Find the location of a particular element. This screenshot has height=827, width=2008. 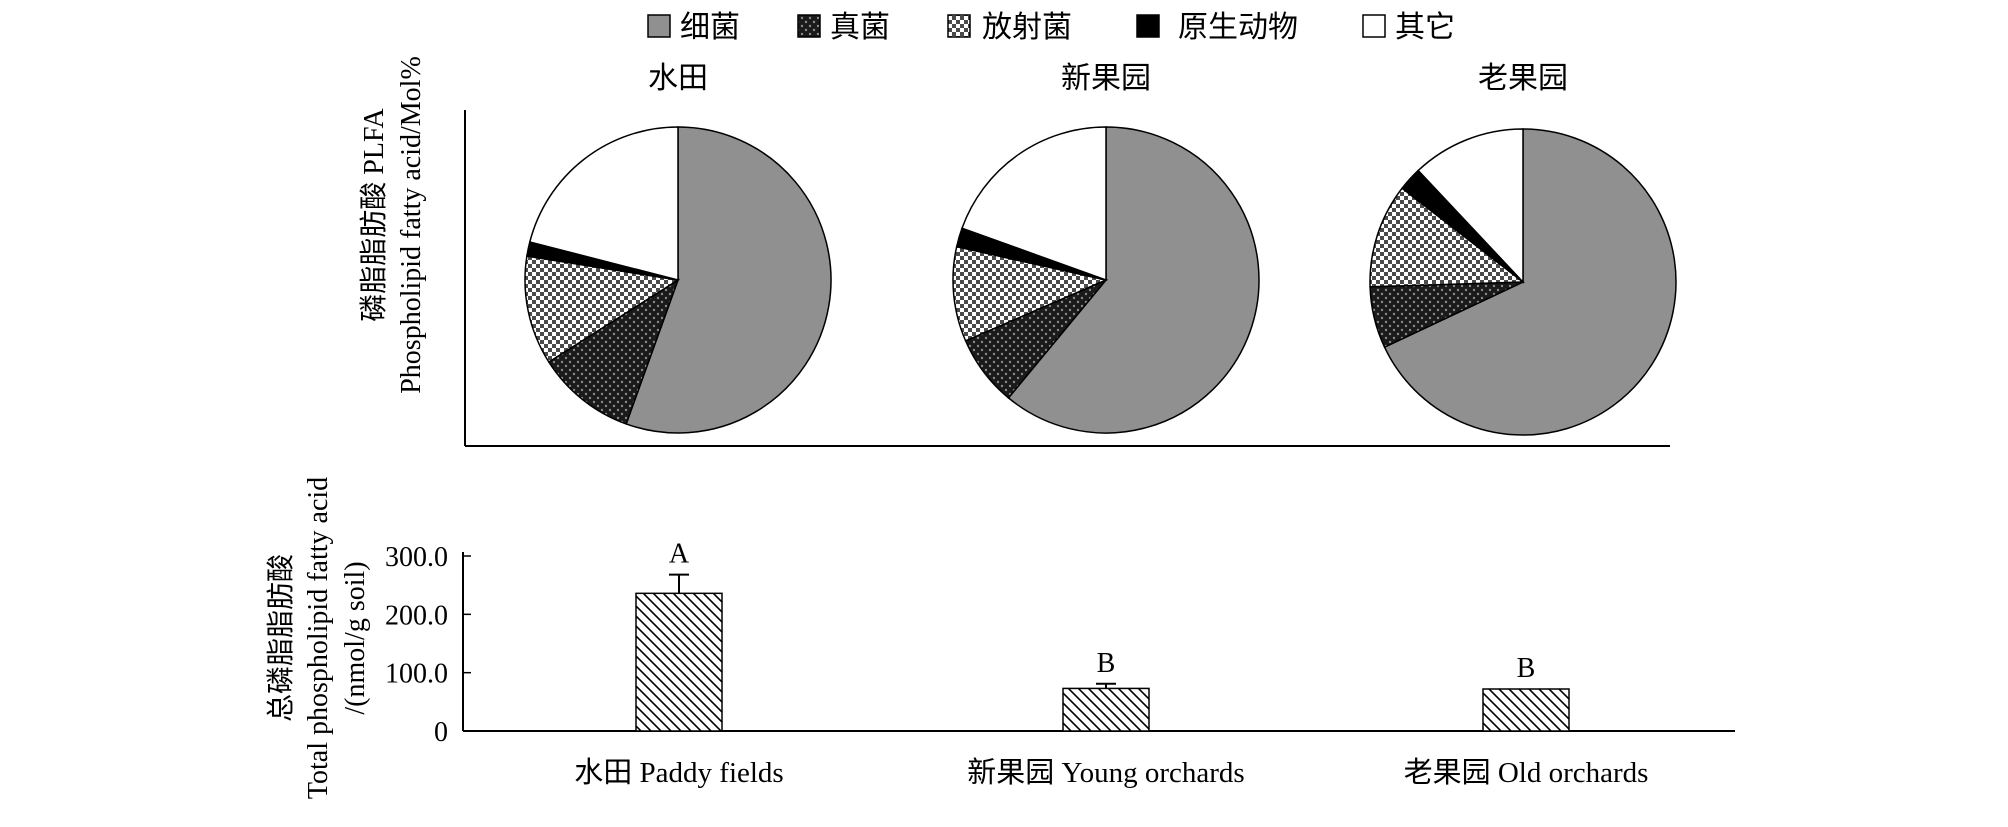

legend-label-fungi: 真菌 is located at coordinates (860, 27).